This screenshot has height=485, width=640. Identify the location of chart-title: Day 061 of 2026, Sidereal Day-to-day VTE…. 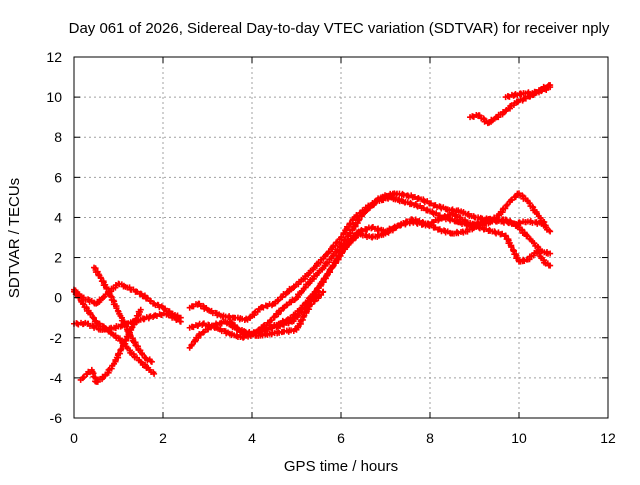
(339, 28).